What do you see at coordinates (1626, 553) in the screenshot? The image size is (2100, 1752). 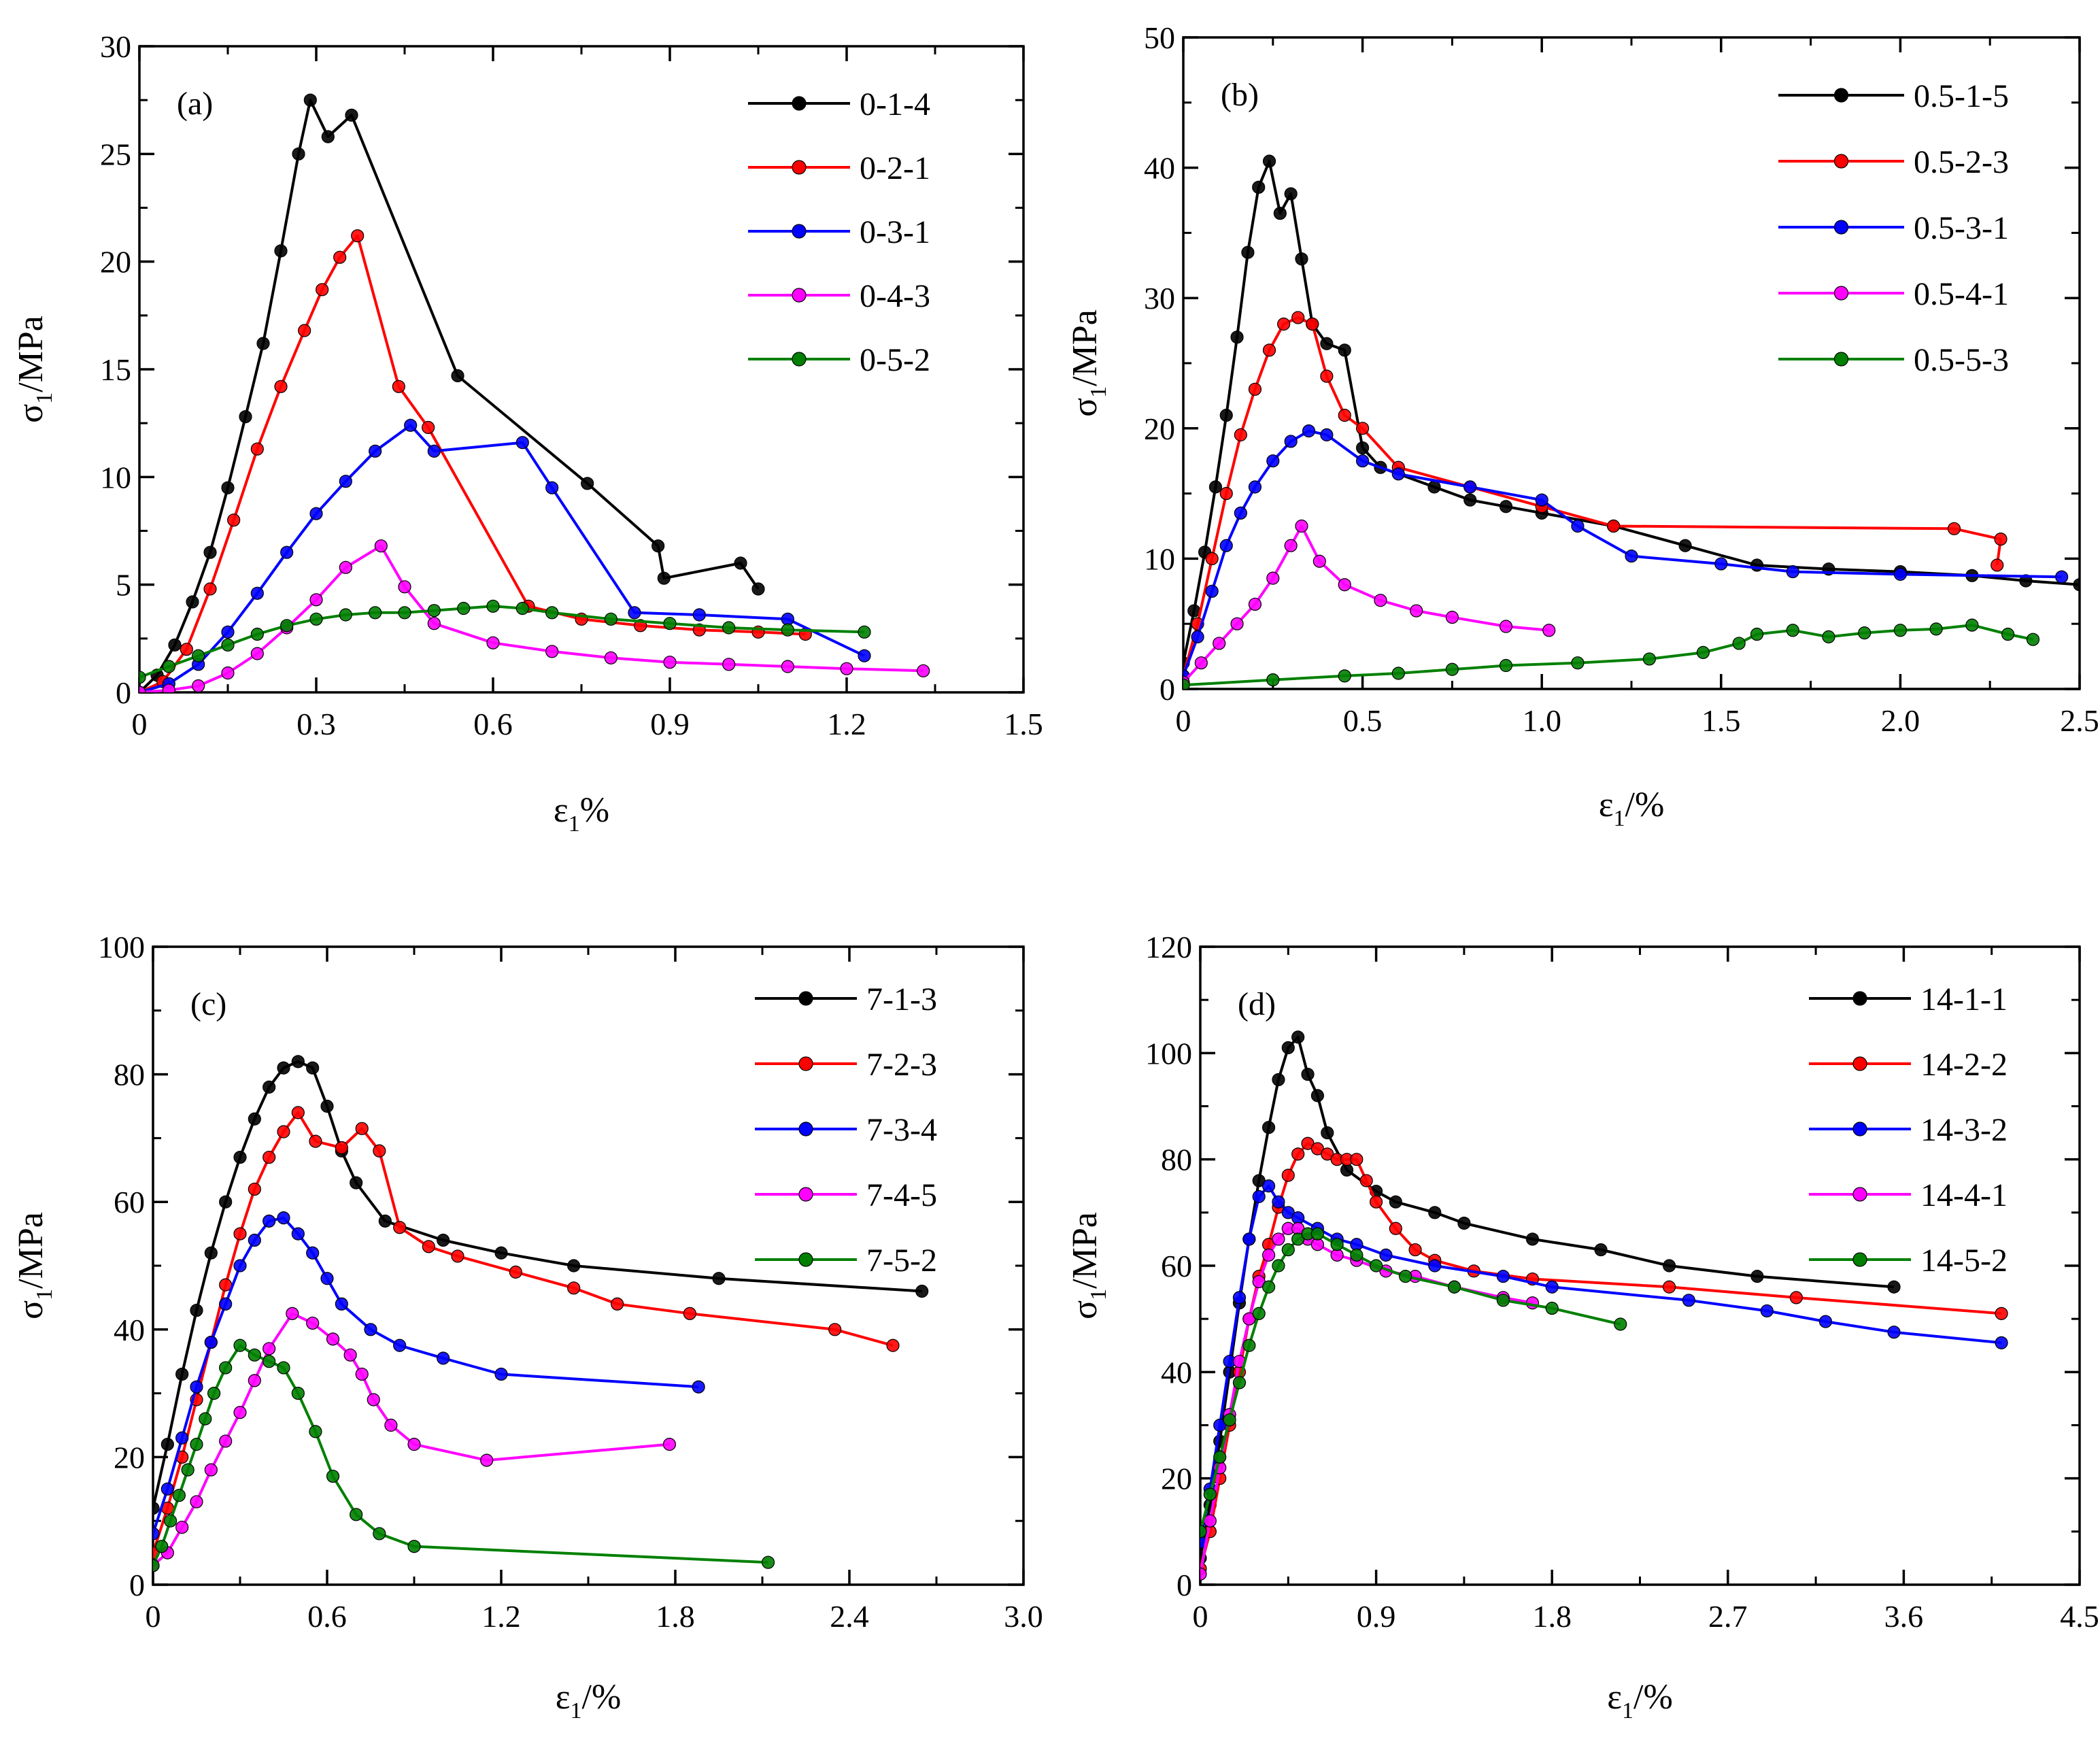 I see `series-0.5-3-1` at bounding box center [1626, 553].